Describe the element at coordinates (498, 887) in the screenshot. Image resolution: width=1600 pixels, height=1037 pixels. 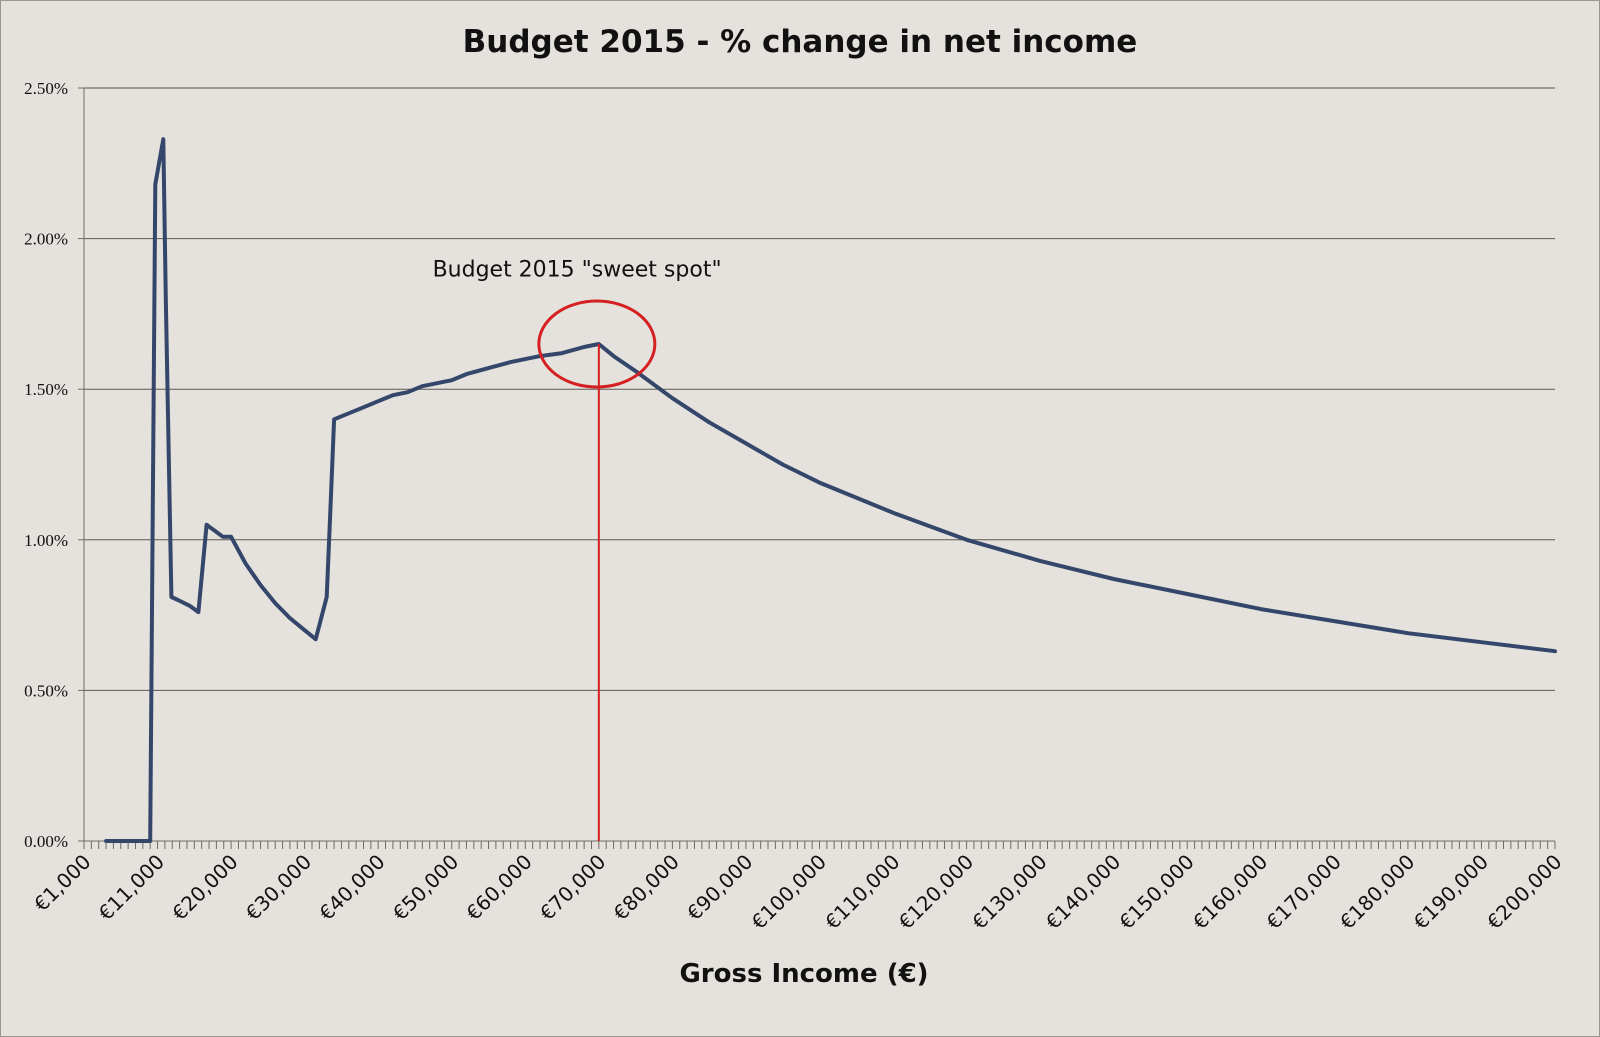
I see `x-tick-label: €60,000` at that location.